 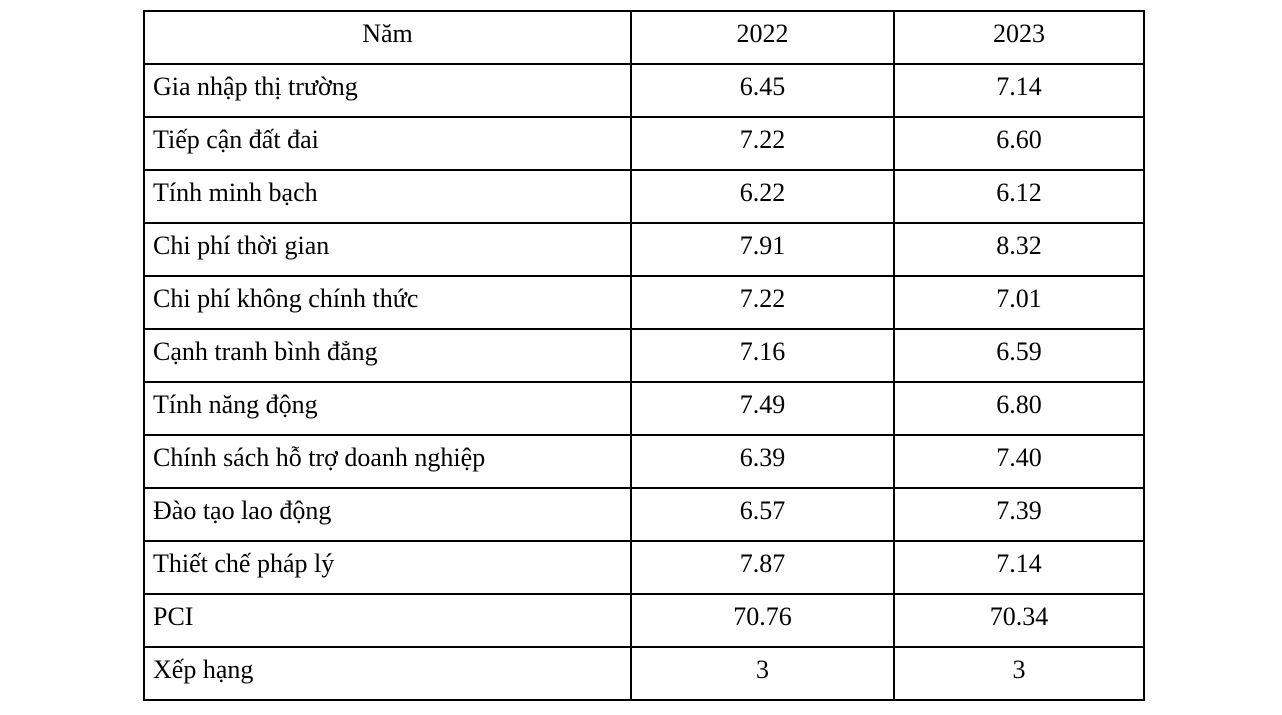 What do you see at coordinates (762, 673) in the screenshot?
I see `value-2022: 3` at bounding box center [762, 673].